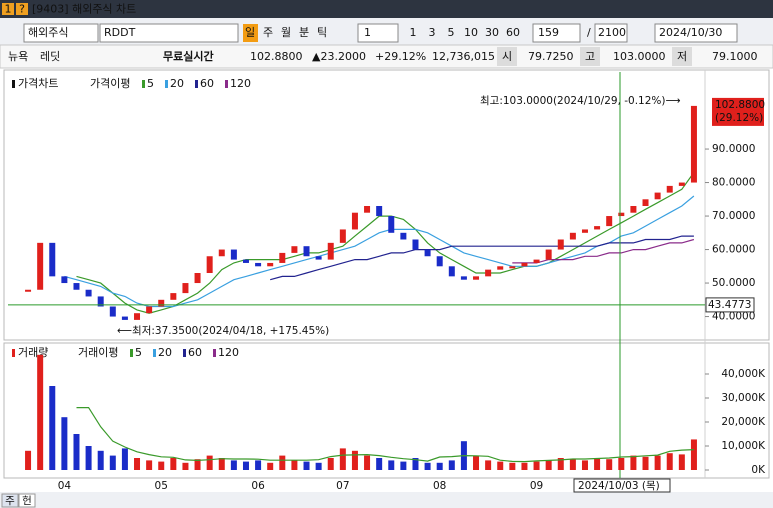 The width and height of the screenshot is (773, 508). I want to click on volume: 12,736,015, so click(463, 56).